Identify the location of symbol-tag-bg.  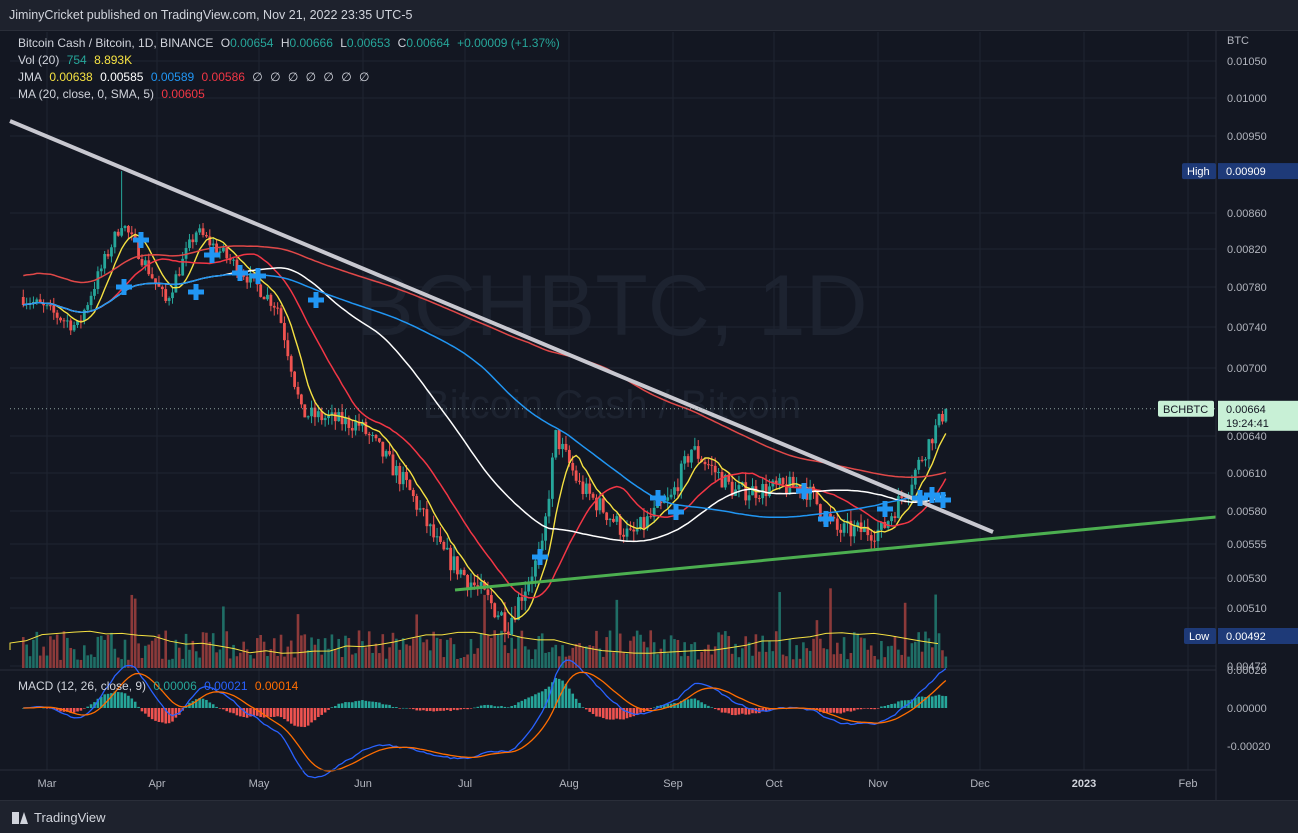
(1186, 408).